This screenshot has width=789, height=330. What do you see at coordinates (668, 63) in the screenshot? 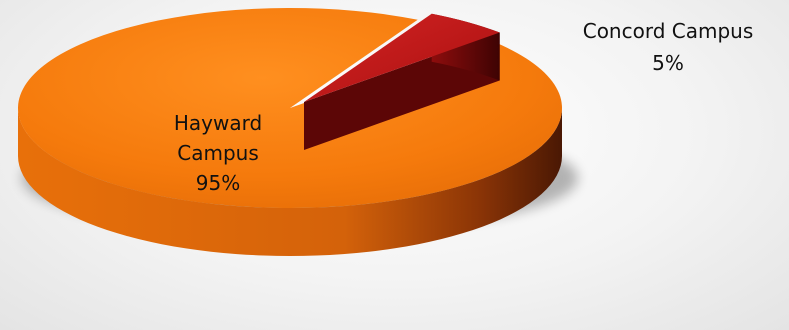
I see `label-concord-line-2: 5%` at bounding box center [668, 63].